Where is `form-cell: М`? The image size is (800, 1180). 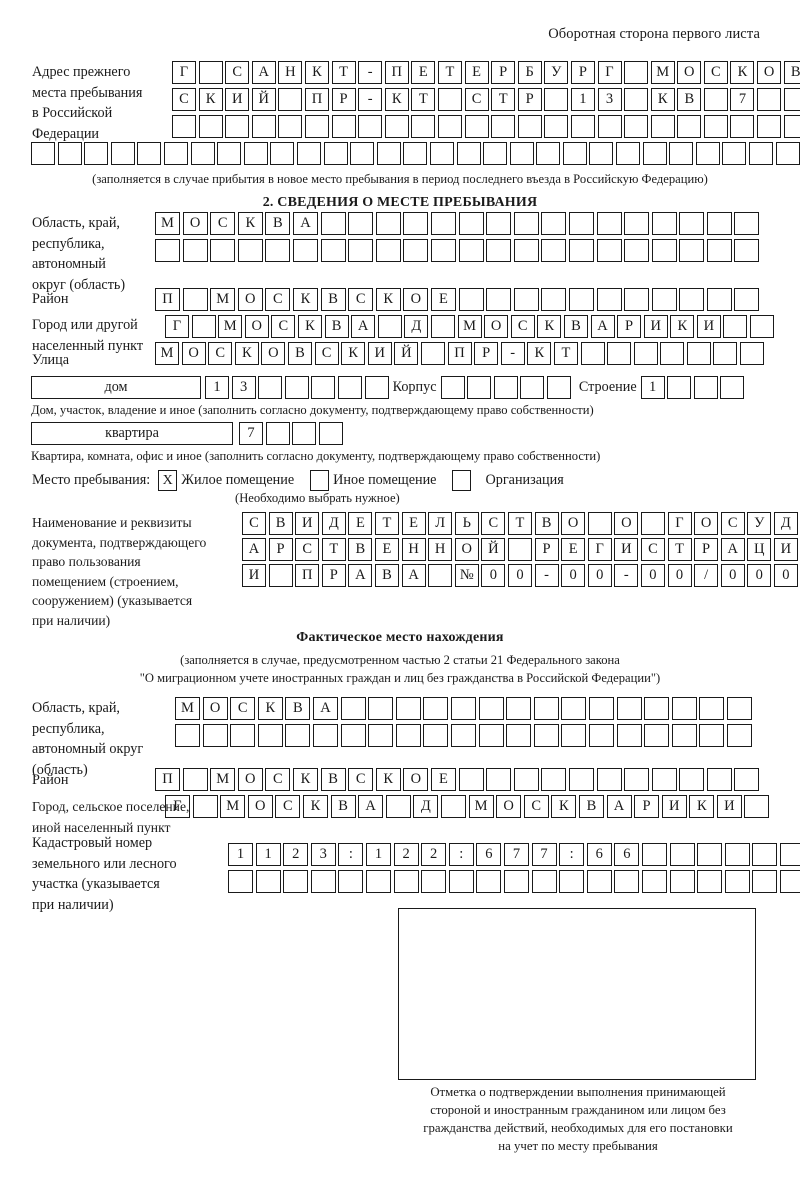
form-cell: М is located at coordinates (233, 806).